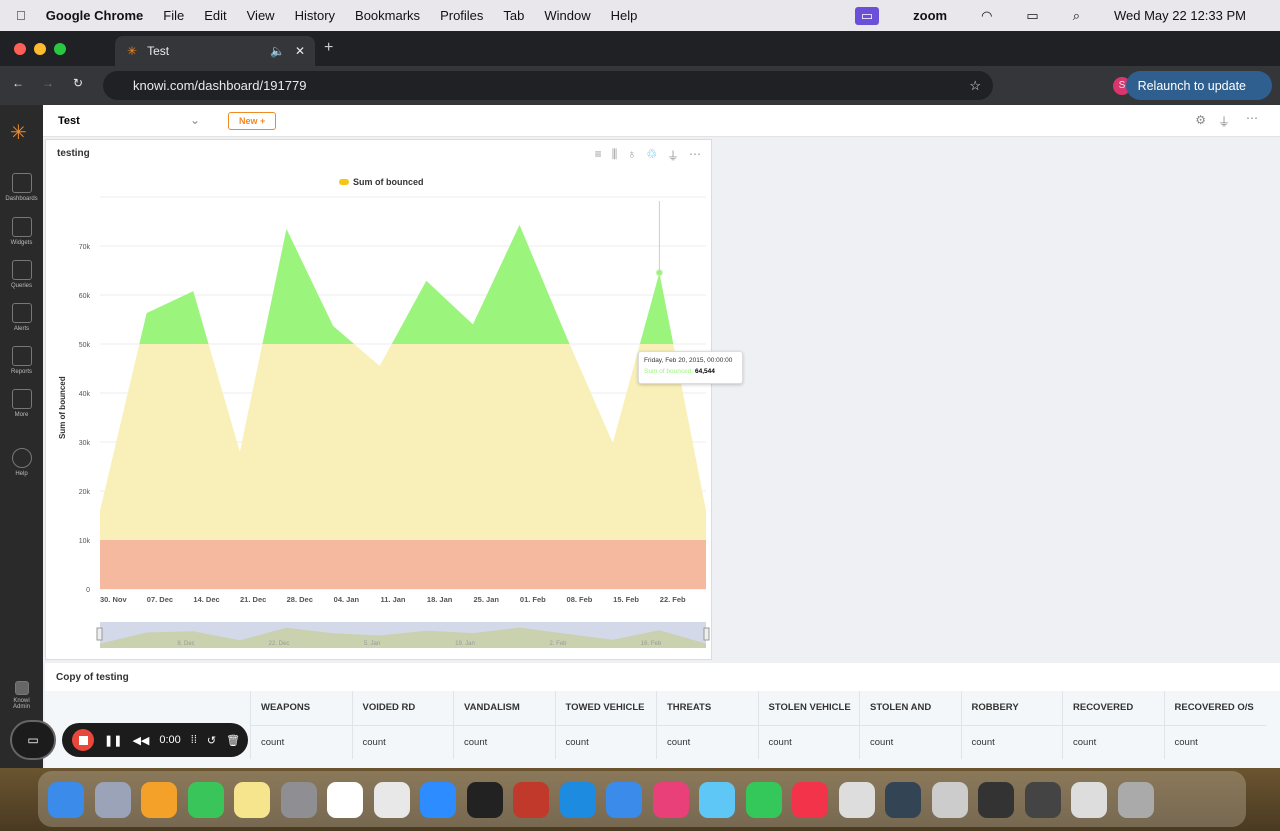 Image resolution: width=1280 pixels, height=831 pixels. Describe the element at coordinates (185, 644) in the screenshot. I see `navigator-tick: 8. Dec` at that location.